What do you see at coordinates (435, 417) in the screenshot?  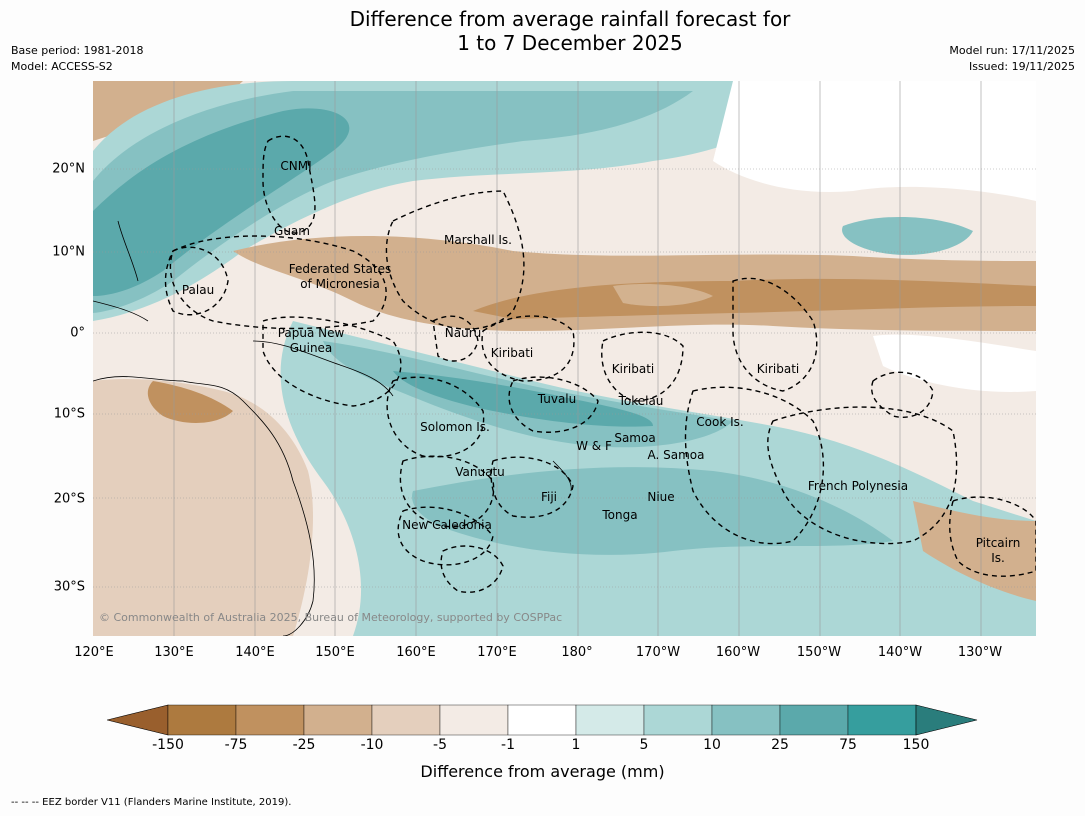 I see `eez-solomon` at bounding box center [435, 417].